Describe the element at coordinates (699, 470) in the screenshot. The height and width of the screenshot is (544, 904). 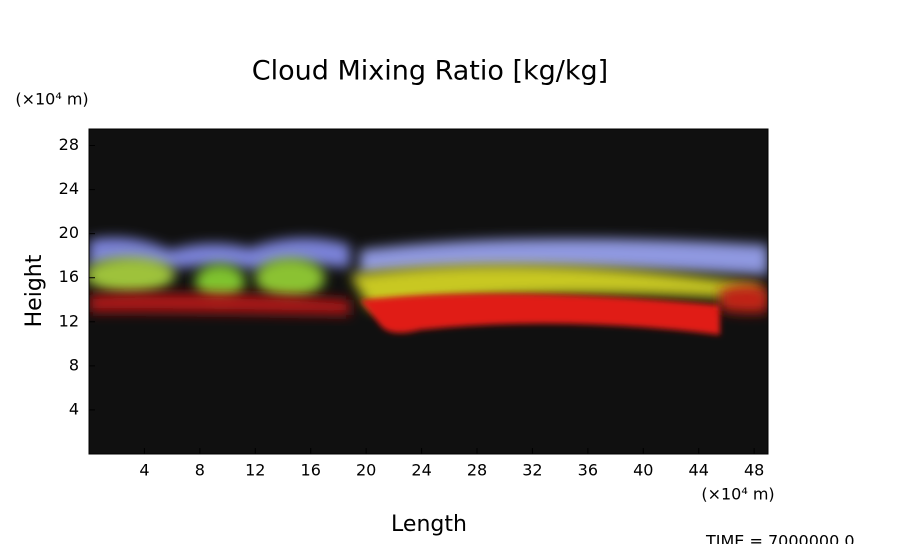
I see `x-tick-label: 44` at that location.